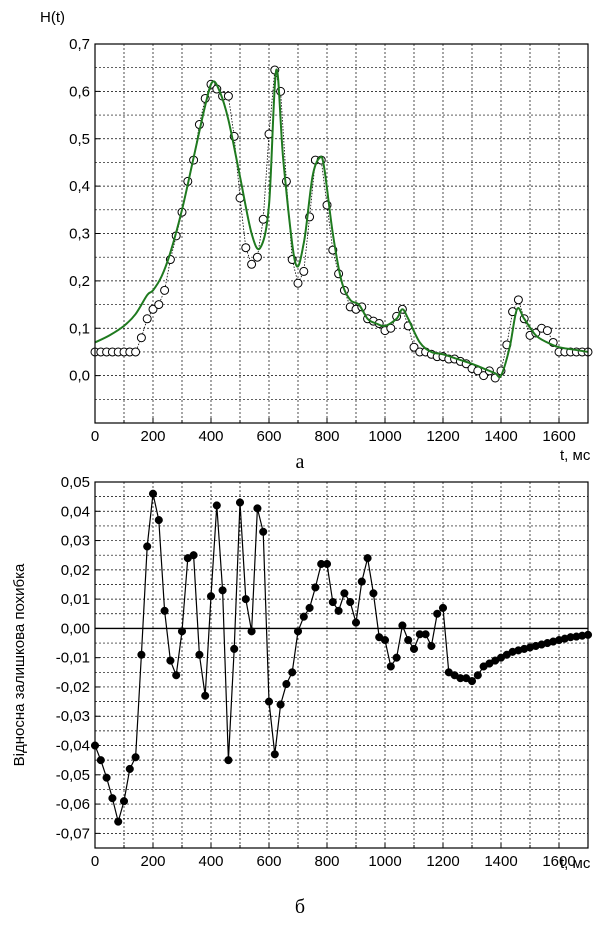  Describe the element at coordinates (326, 436) in the screenshot. I see `a-xtick-label: 800` at that location.